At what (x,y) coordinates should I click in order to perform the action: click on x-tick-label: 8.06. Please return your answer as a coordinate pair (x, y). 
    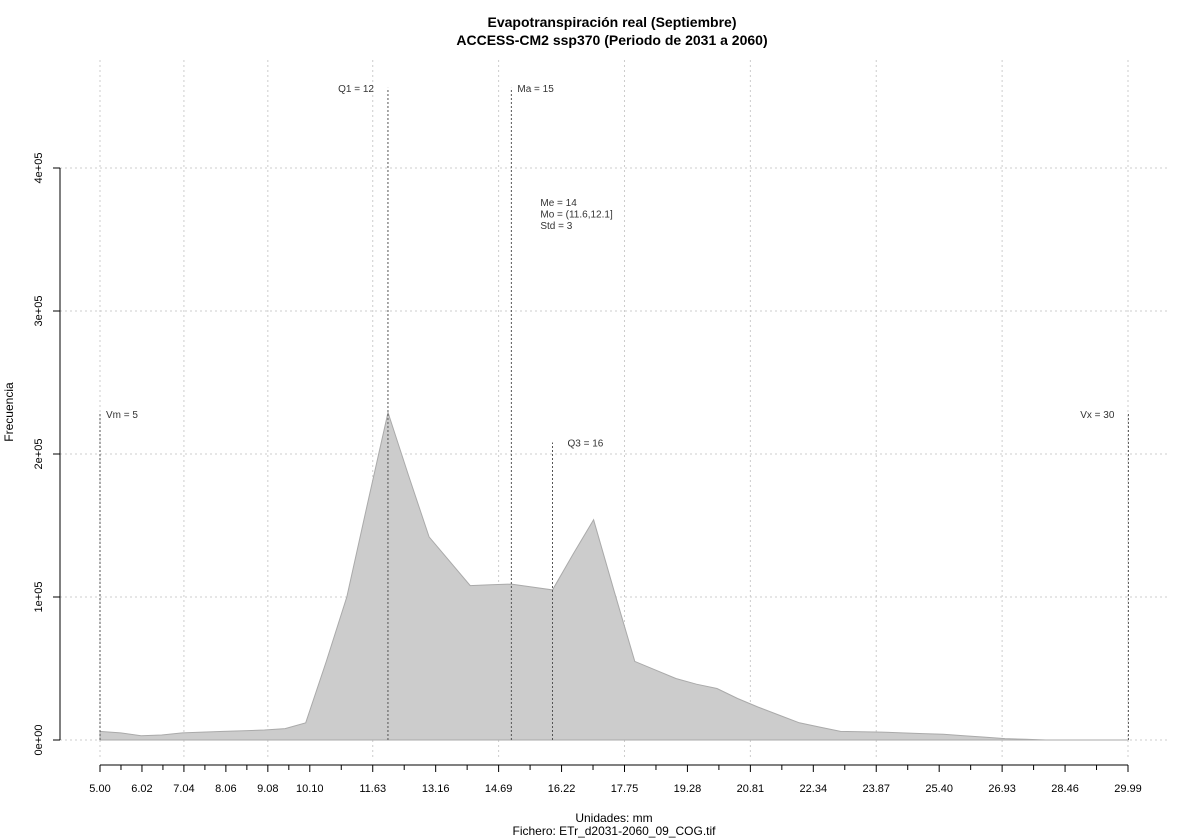
    Looking at the image, I should click on (225, 789).